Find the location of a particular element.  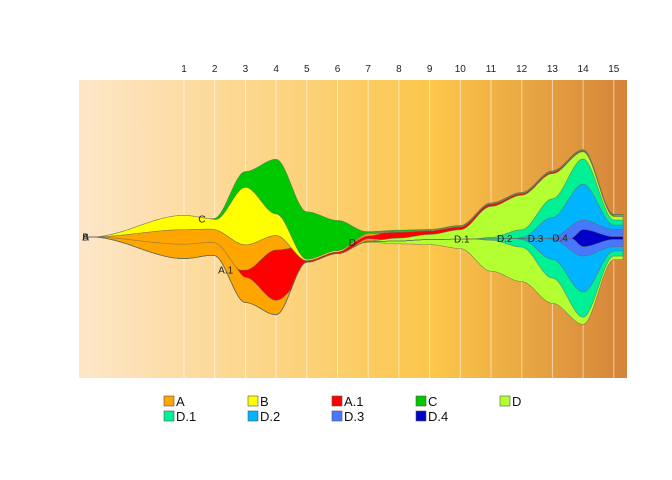

series-label-d-1: D.1 is located at coordinates (462, 239).